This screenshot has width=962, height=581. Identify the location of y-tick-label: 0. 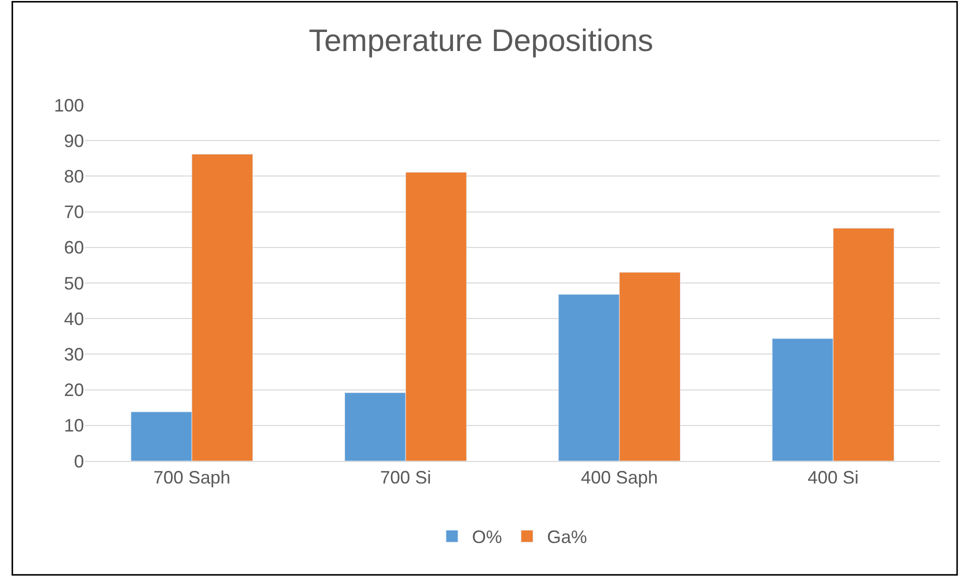
(79, 461).